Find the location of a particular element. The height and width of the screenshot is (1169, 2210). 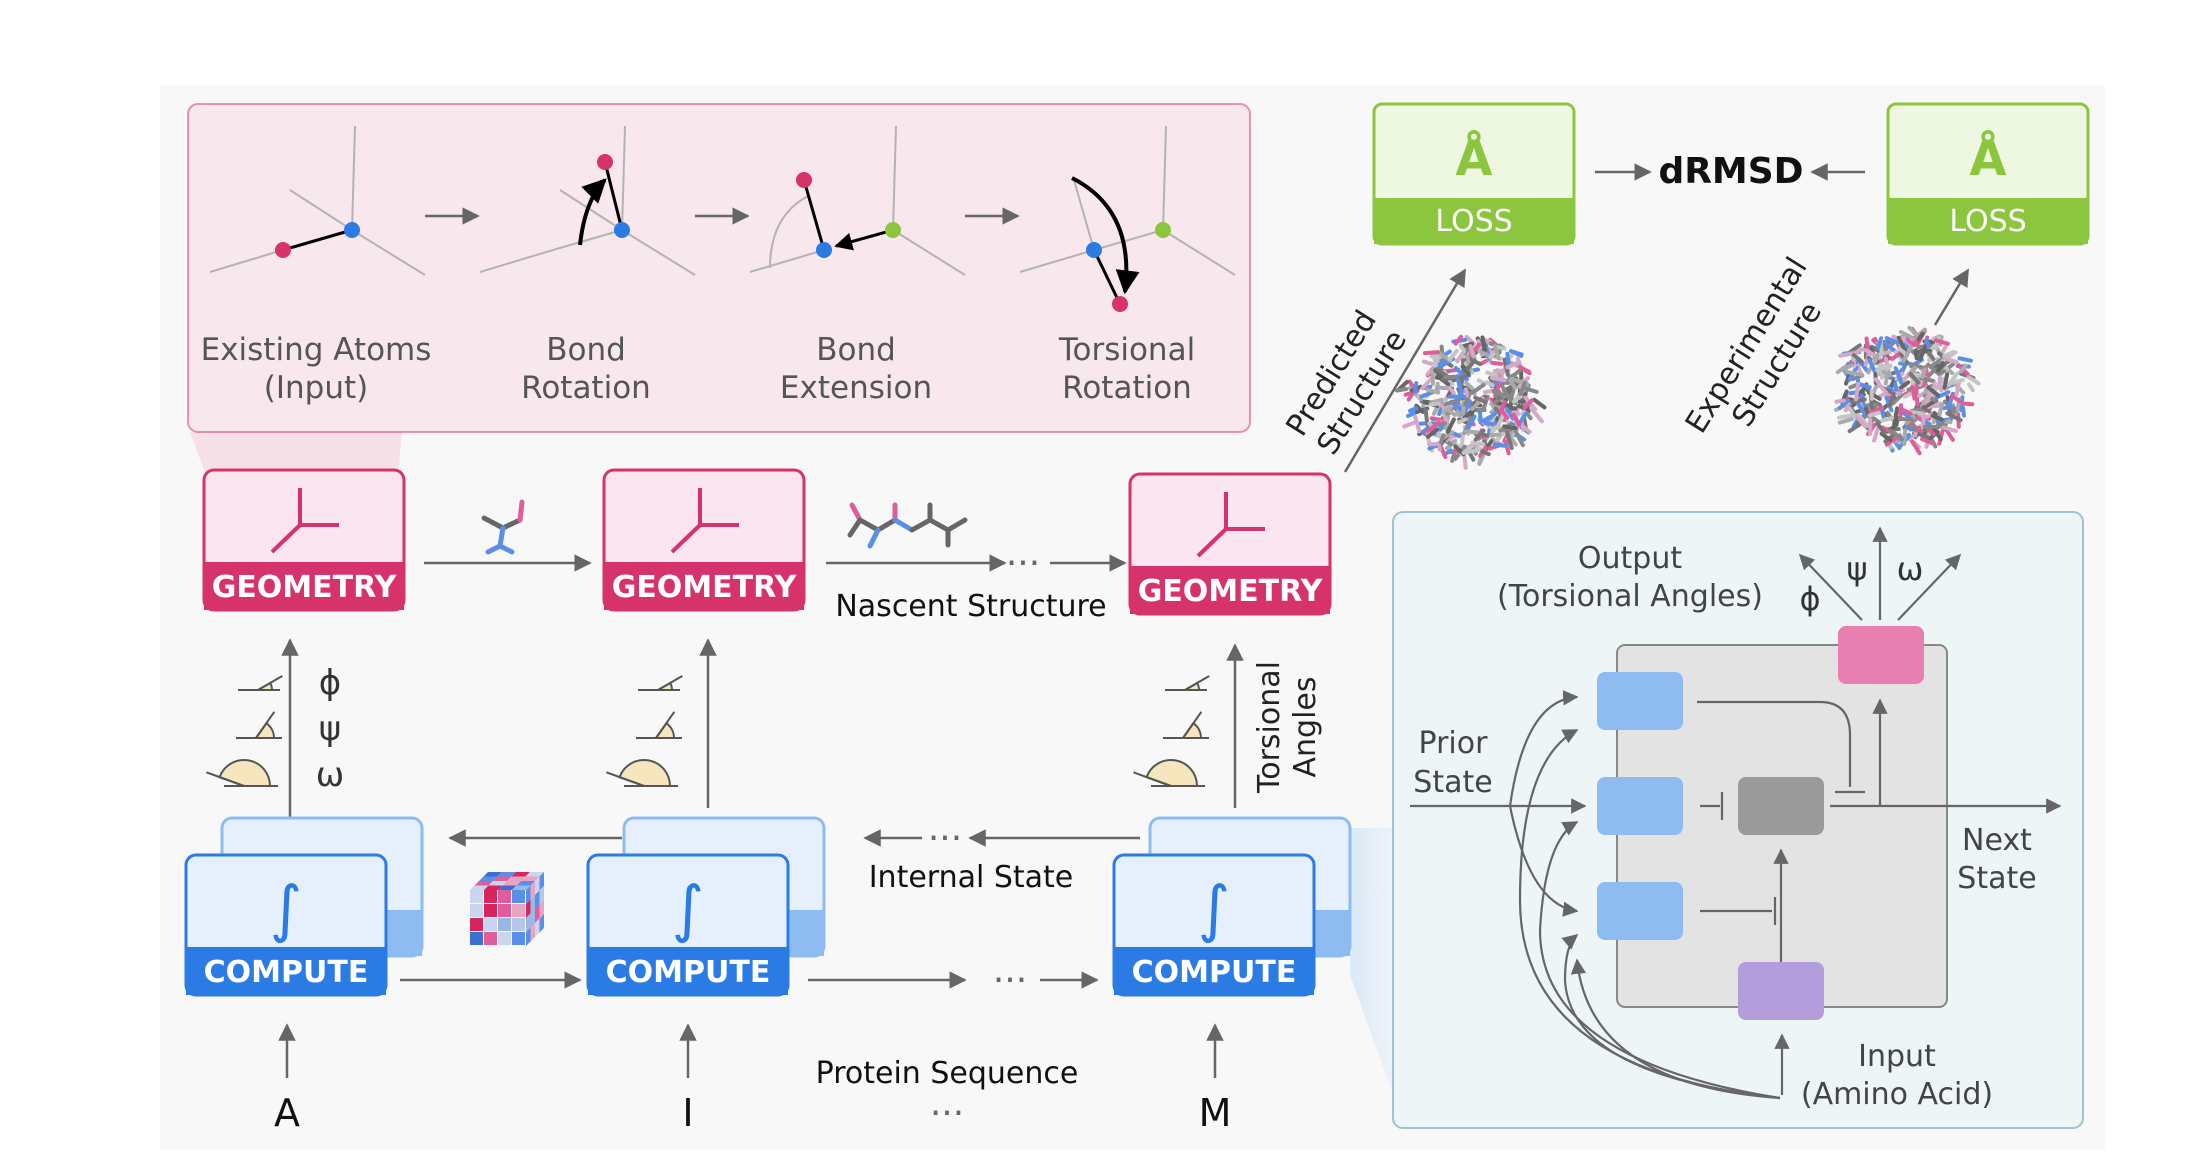

output-label: Output is located at coordinates (1630, 558).